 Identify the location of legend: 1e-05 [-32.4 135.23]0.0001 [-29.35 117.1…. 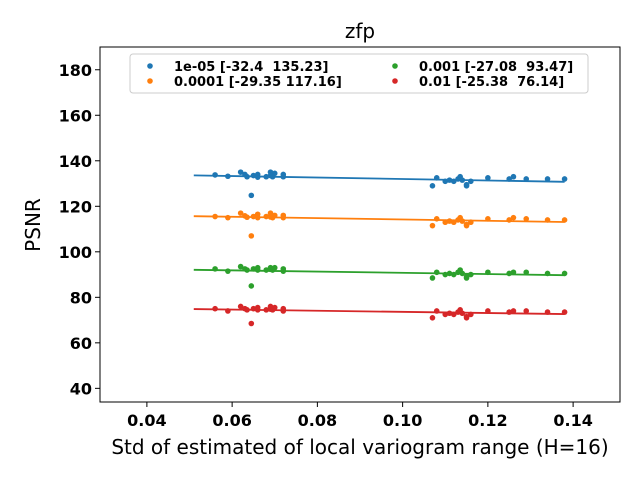
(359, 73).